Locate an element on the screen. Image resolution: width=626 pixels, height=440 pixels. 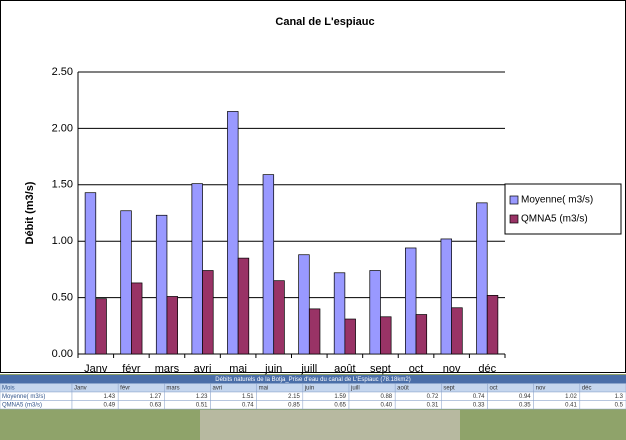
table-cell-text: mai is located at coordinates (264, 388).